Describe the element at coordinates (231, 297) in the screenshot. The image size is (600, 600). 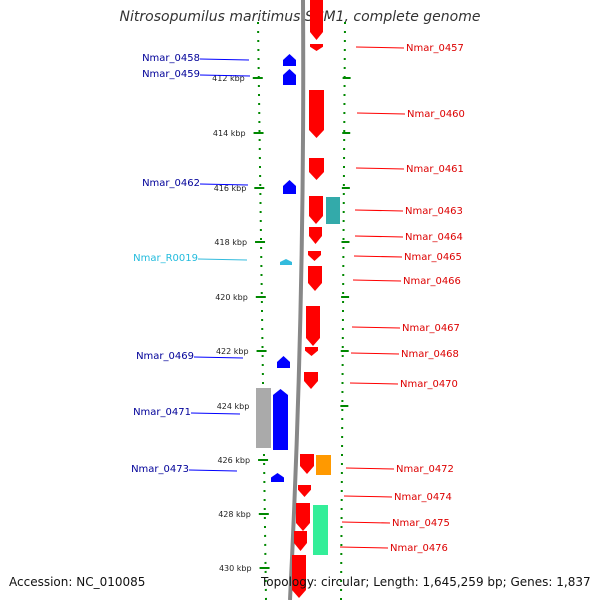
I see `ruler-tick-label: 420 kbp` at that location.